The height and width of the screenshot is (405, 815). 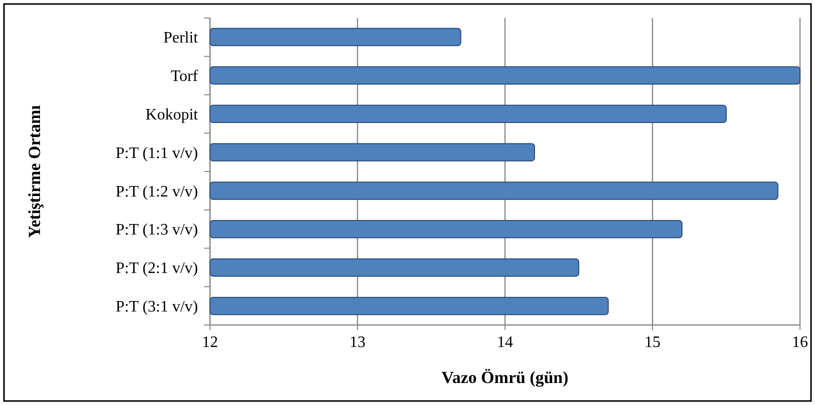 What do you see at coordinates (157, 269) in the screenshot?
I see `y-tick-label: P:T (2:1 v/v)` at bounding box center [157, 269].